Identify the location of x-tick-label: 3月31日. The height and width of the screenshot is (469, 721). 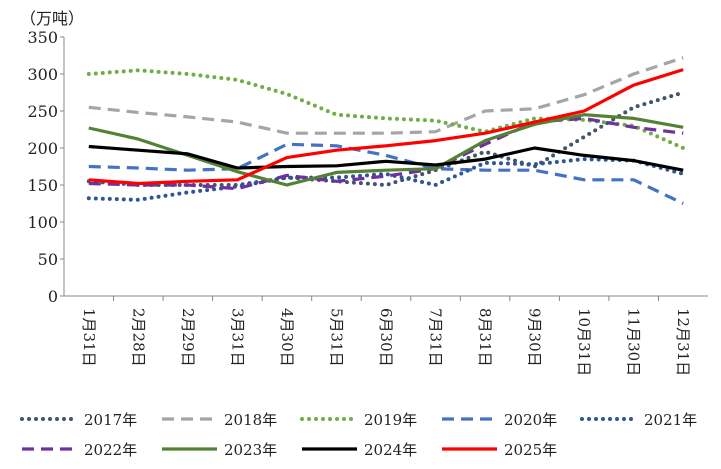
(237, 337).